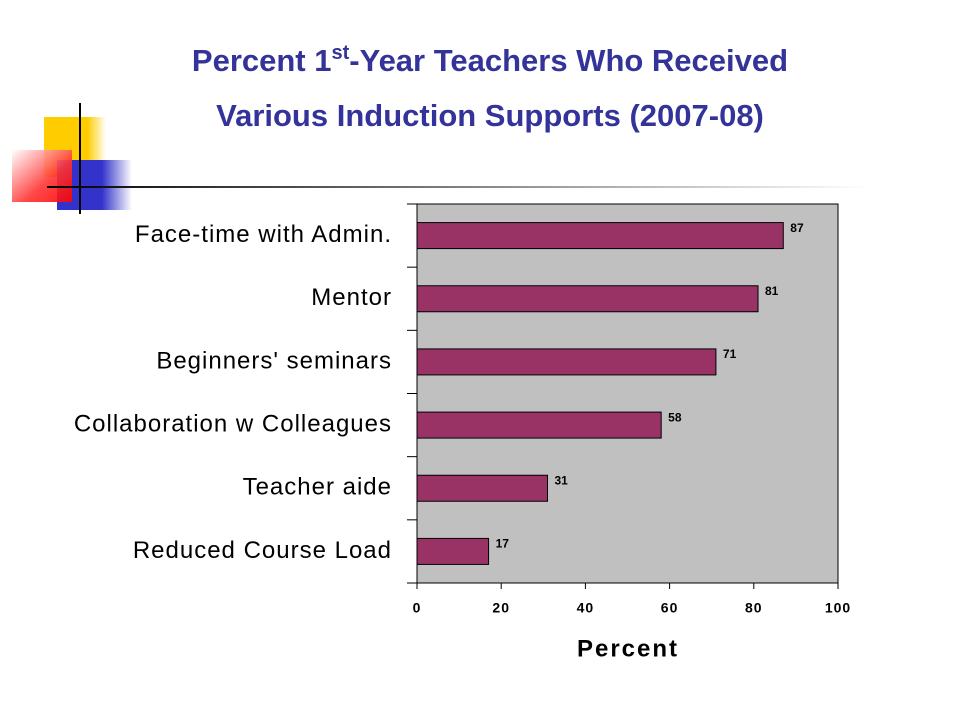 This screenshot has width=960, height=720. Describe the element at coordinates (274, 360) in the screenshot. I see `y-tick-label: Beginners' seminars` at that location.